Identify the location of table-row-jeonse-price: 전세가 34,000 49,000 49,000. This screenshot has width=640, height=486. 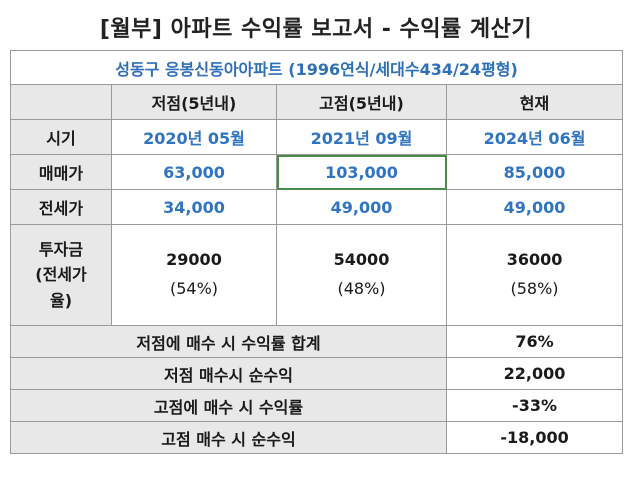
(317, 207).